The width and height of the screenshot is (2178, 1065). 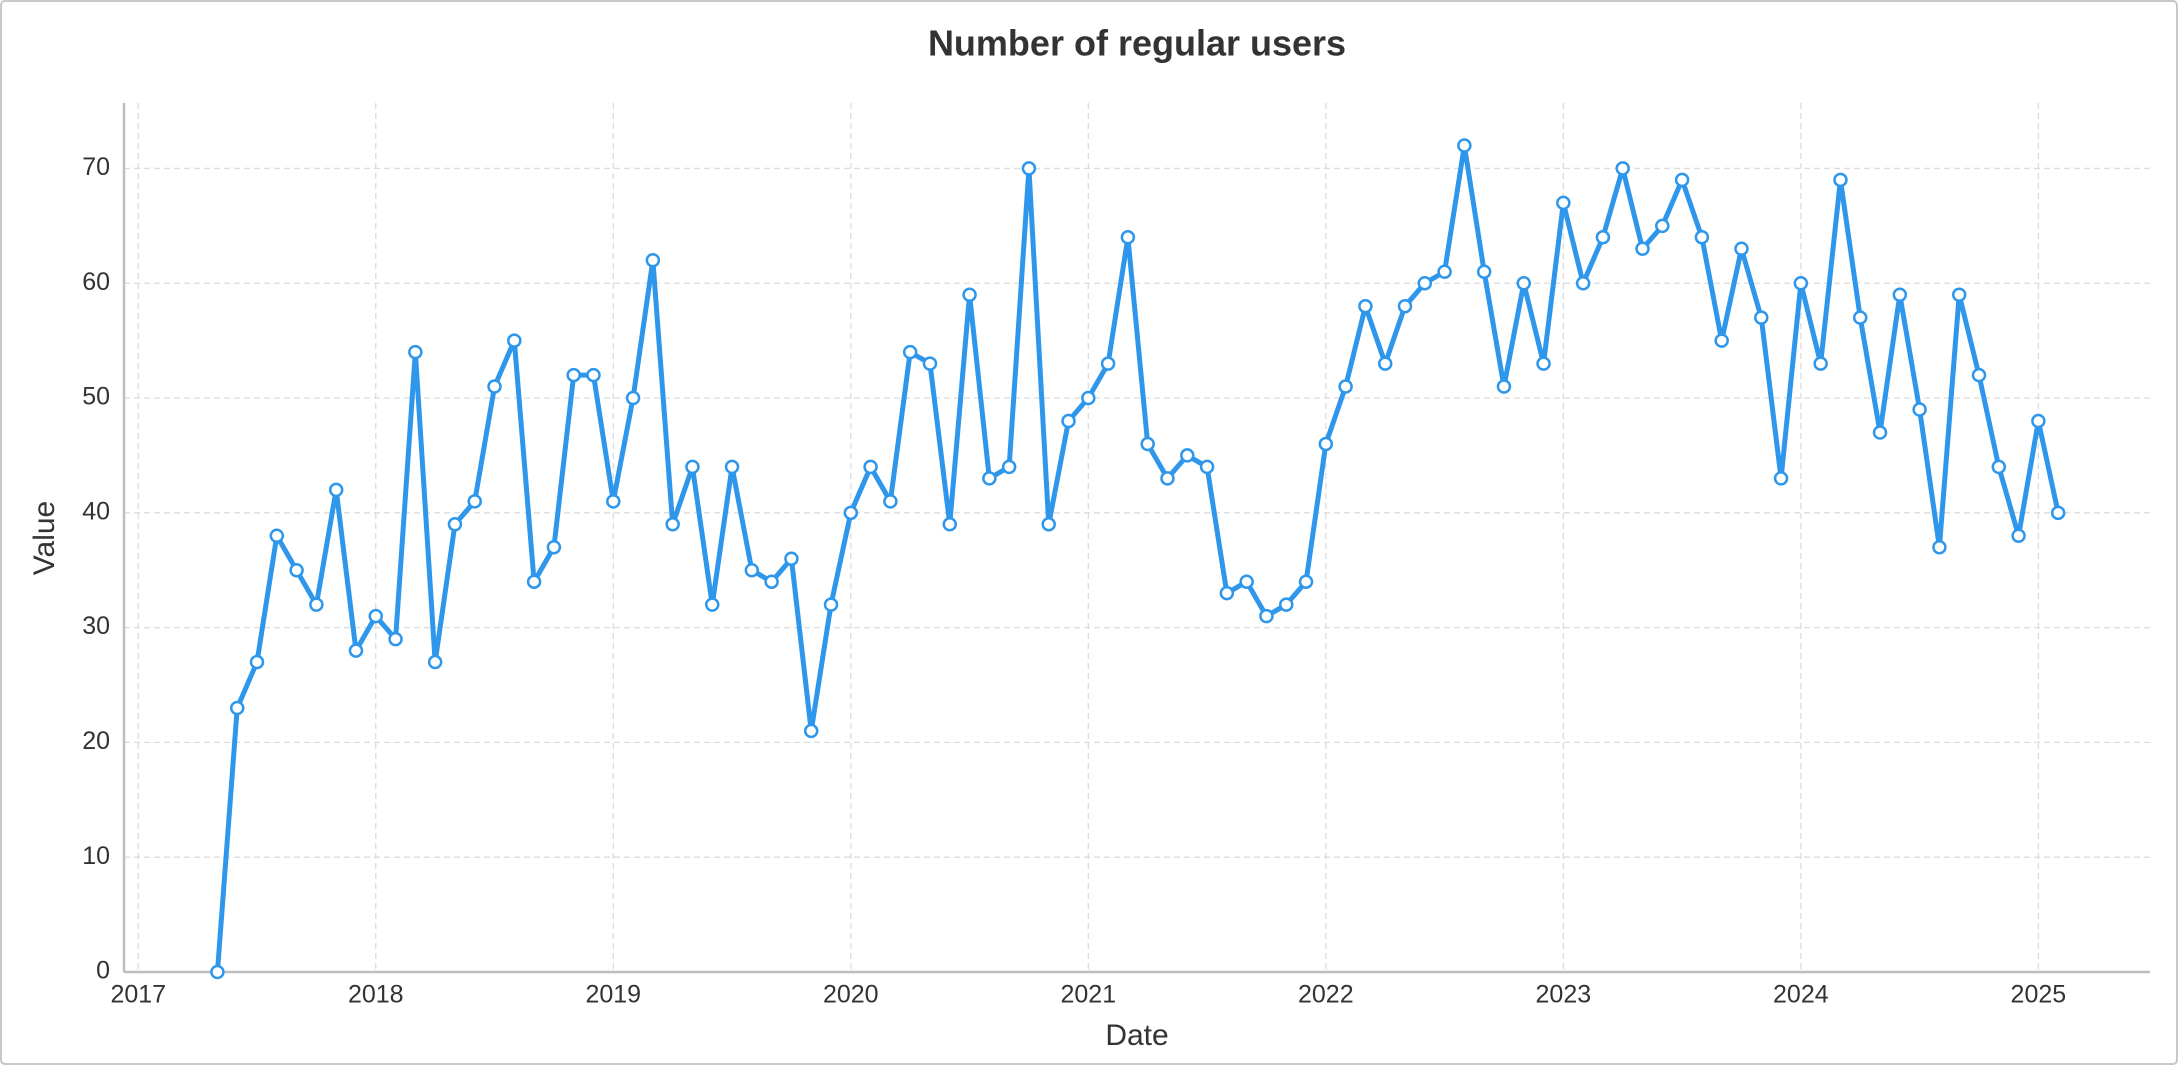 What do you see at coordinates (96, 282) in the screenshot?
I see `y-tick-label: 60` at bounding box center [96, 282].